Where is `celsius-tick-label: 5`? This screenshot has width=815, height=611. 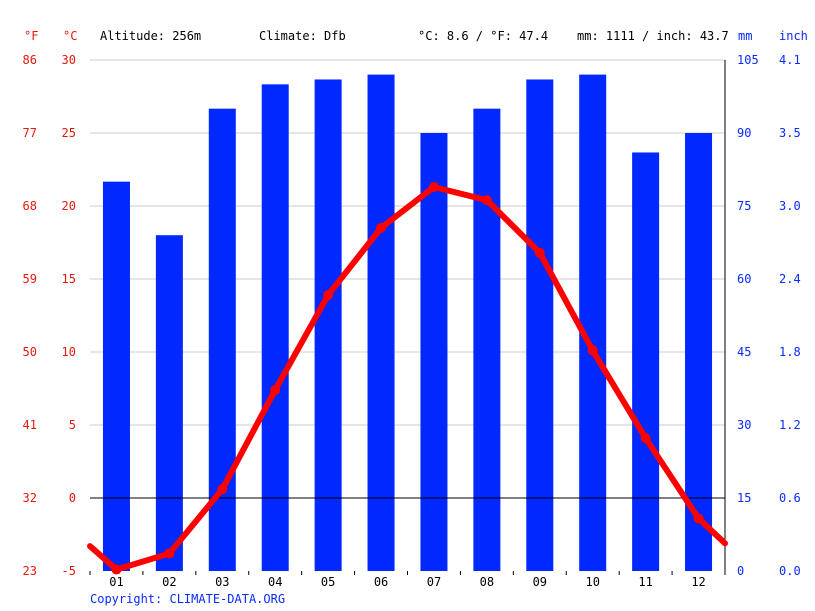 celsius-tick-label: 5 is located at coordinates (72, 425).